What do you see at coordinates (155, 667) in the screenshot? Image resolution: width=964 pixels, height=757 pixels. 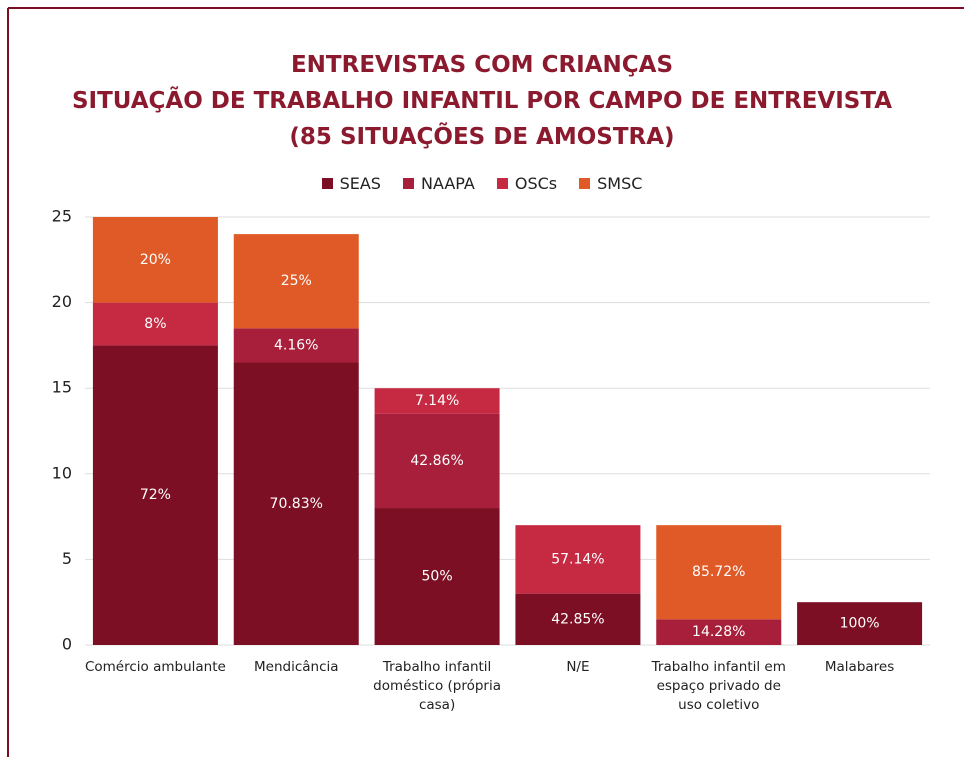 I see `x-tick-label: Comércio ambulante` at bounding box center [155, 667].